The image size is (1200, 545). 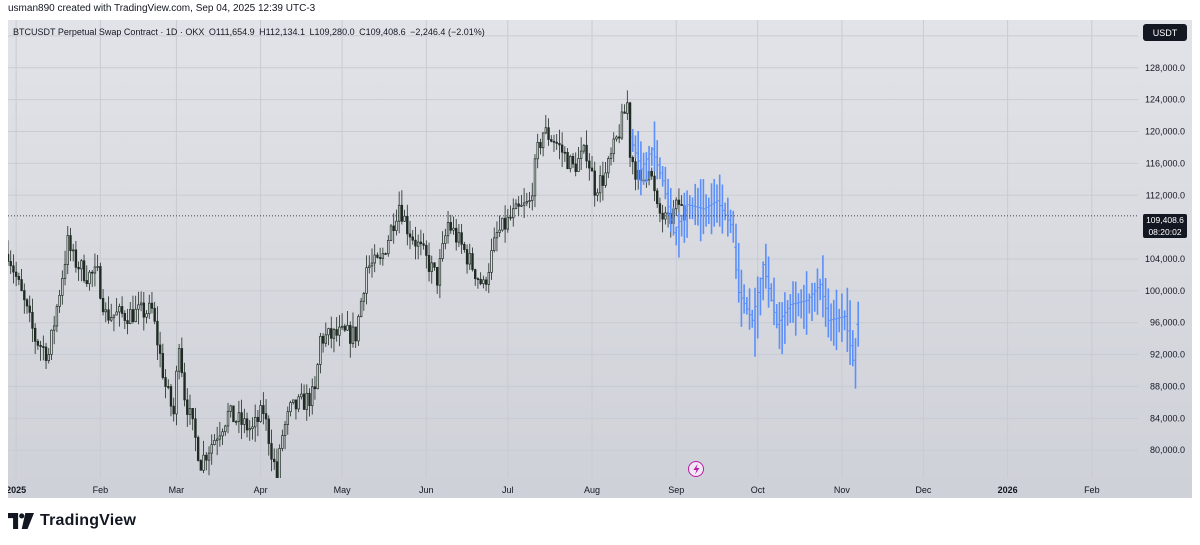 What do you see at coordinates (1165, 32) in the screenshot?
I see `currency-badge: USDT` at bounding box center [1165, 32].